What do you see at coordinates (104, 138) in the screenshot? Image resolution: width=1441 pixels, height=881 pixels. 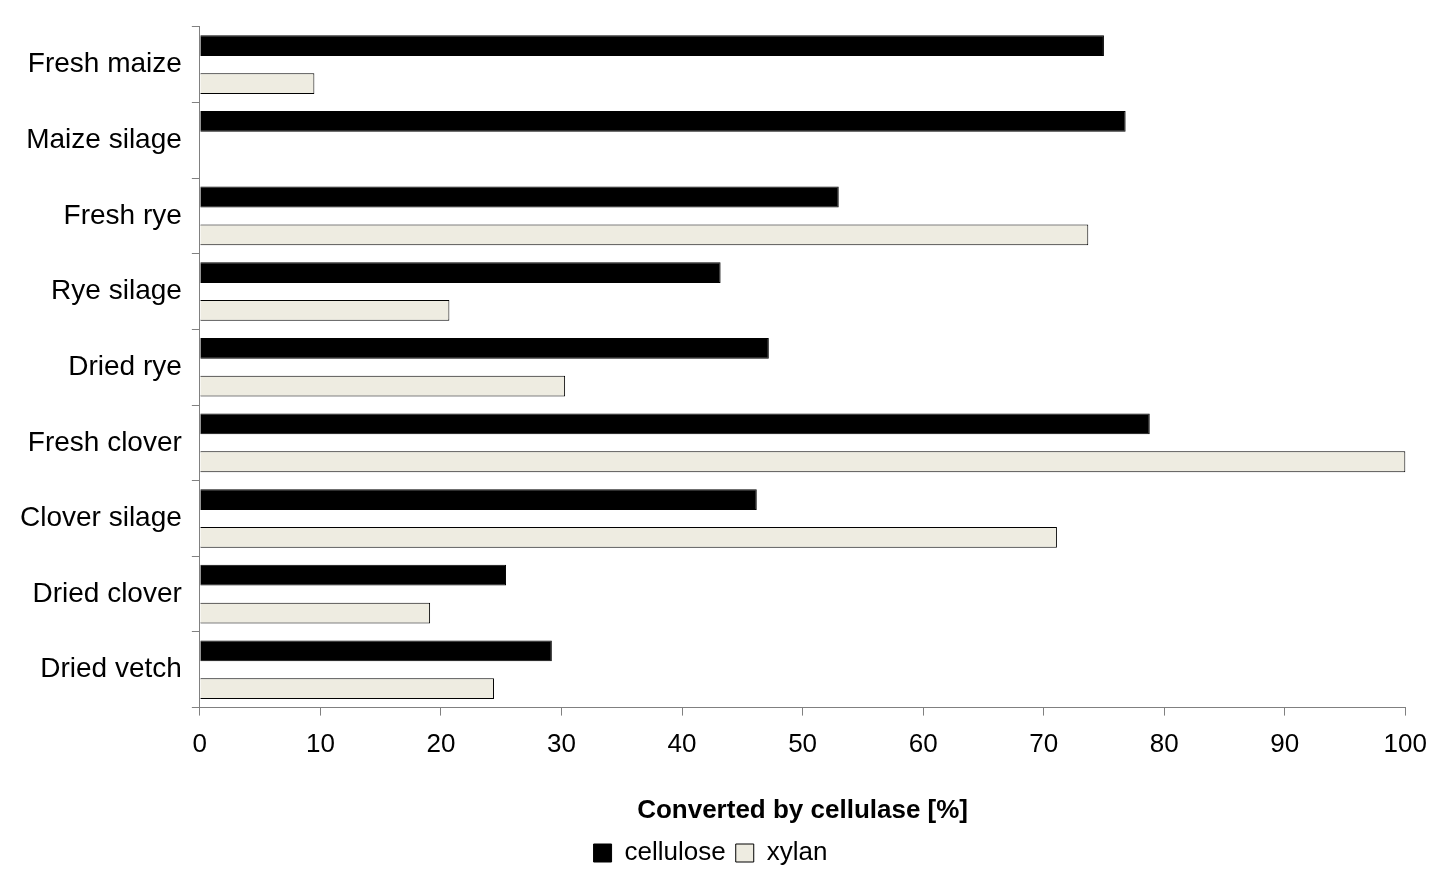 I see `y-tick-label: Maize silage` at bounding box center [104, 138].